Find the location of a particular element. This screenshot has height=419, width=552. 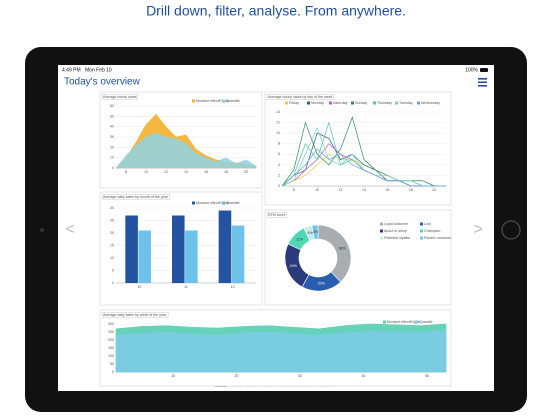

y-tick-label: 50 is located at coordinates (112, 364).